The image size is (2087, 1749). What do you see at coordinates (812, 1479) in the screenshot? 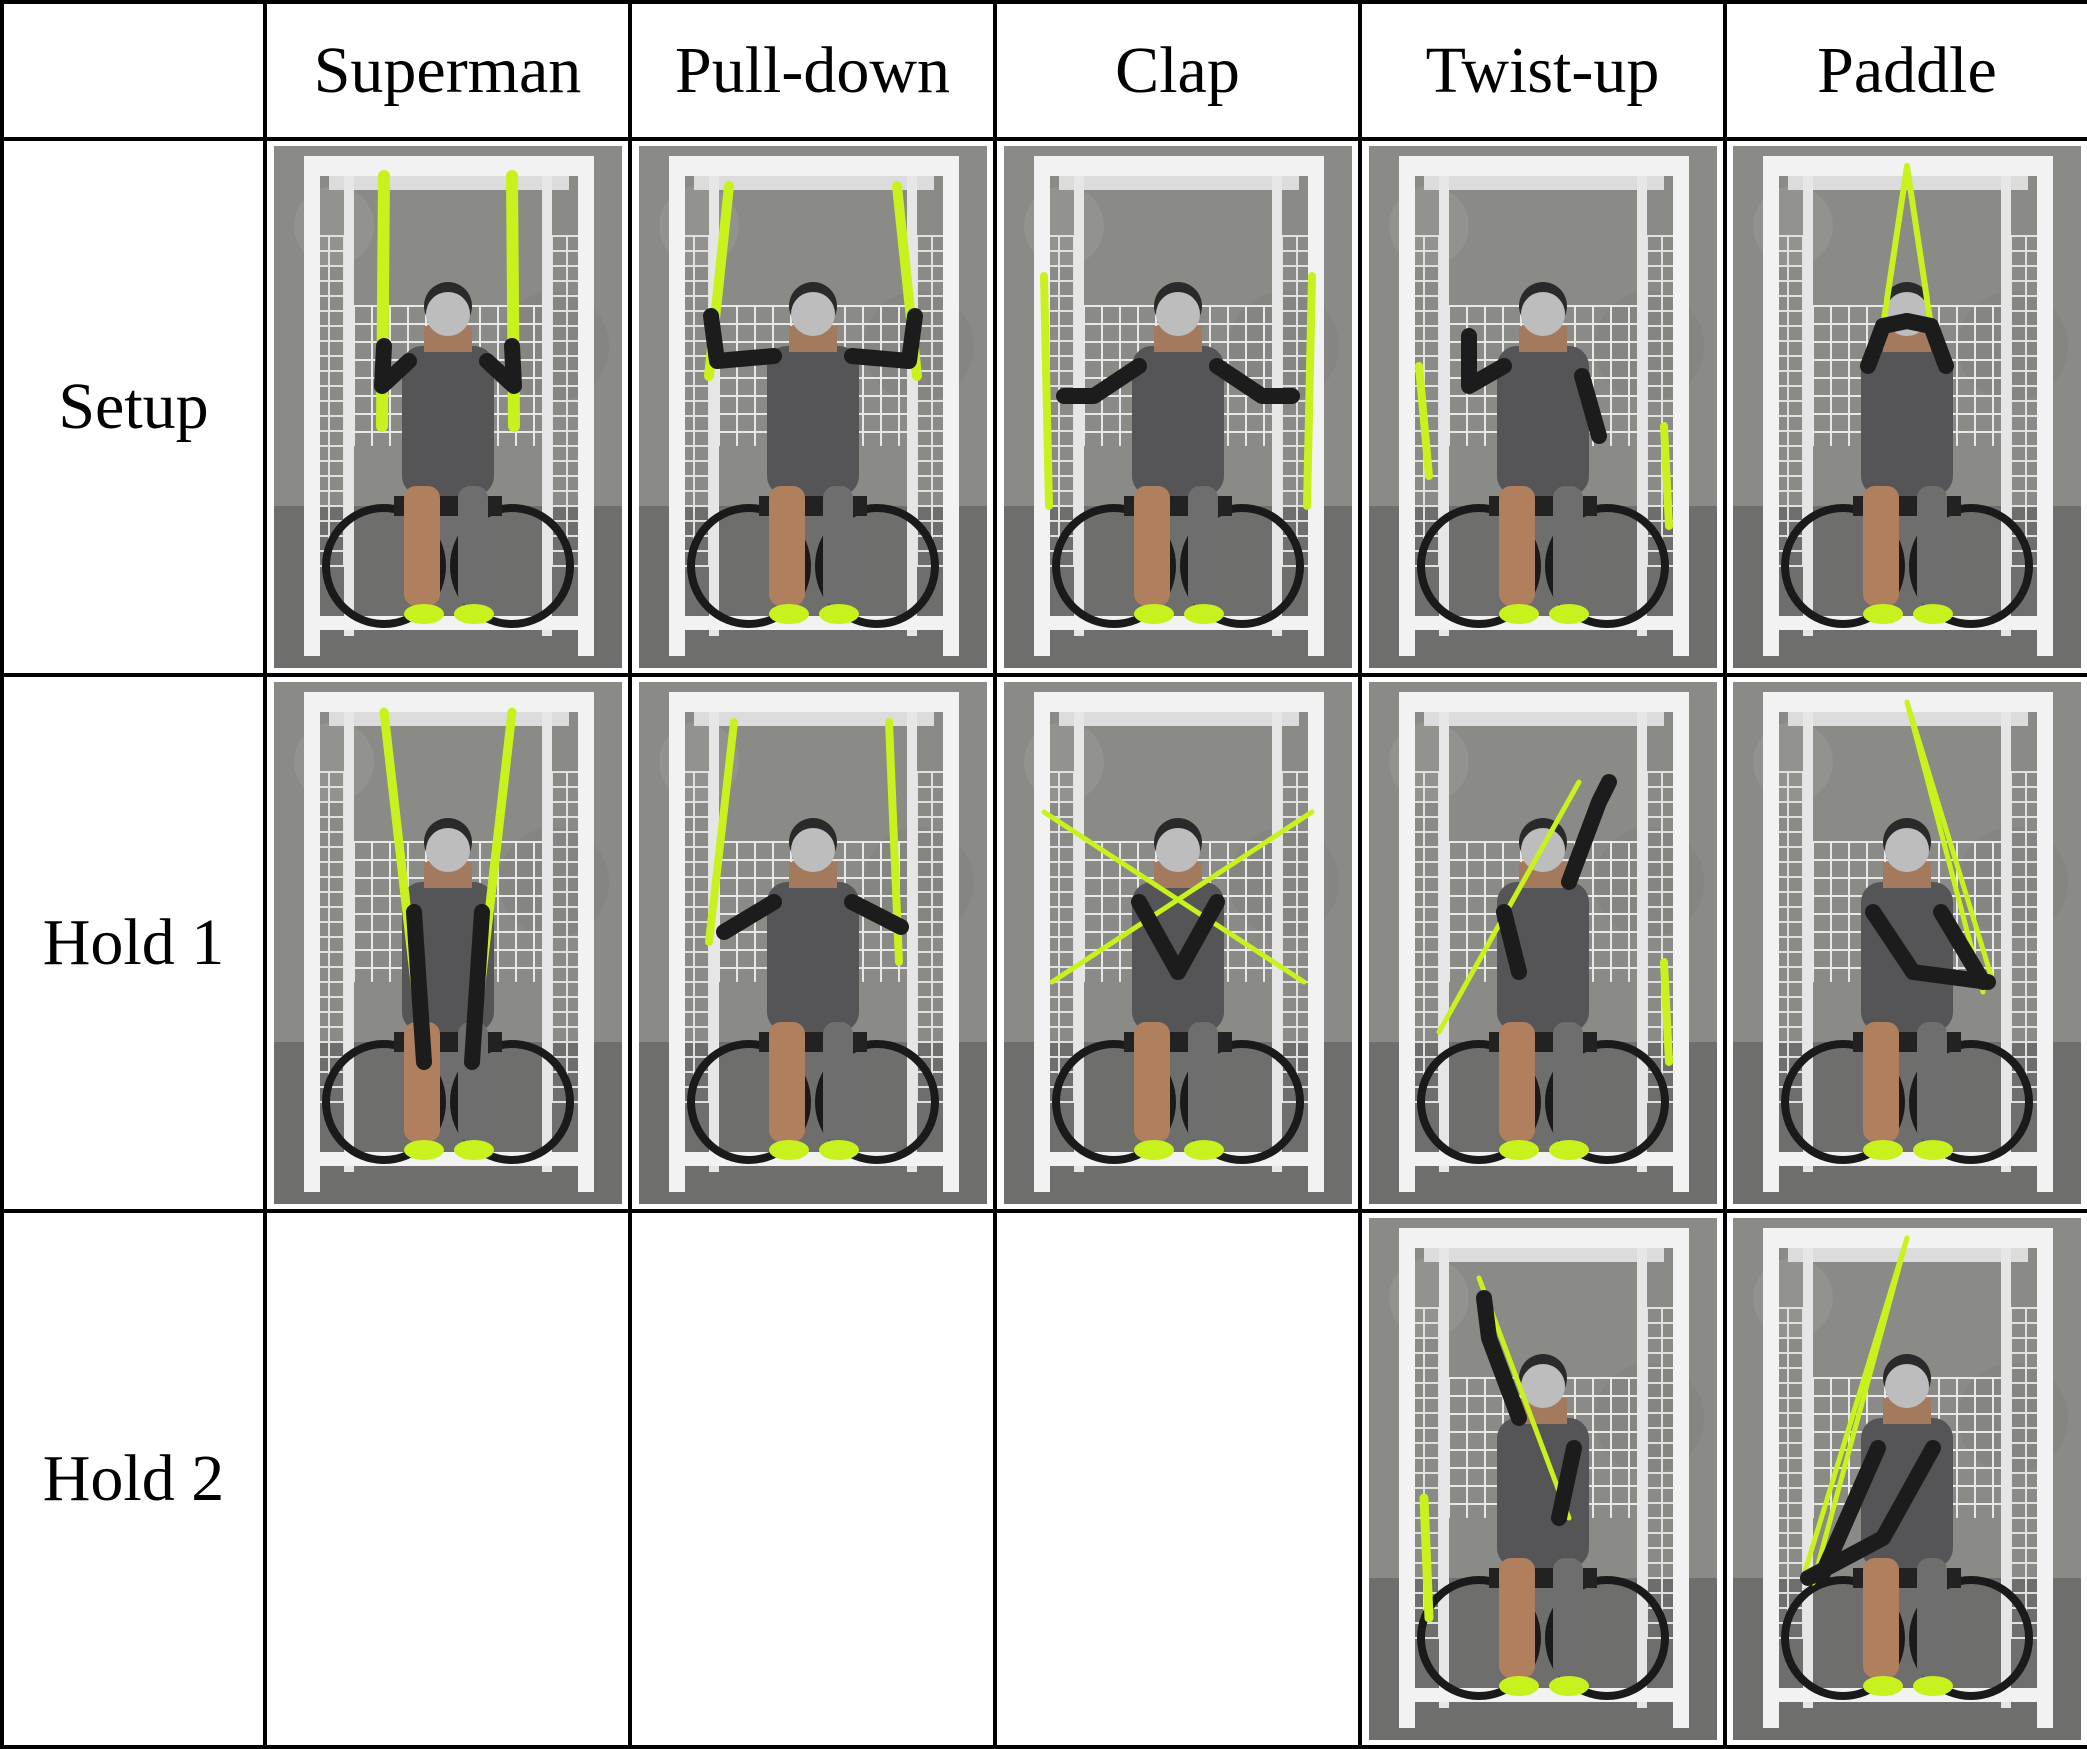
I see `cell-pull-down-hold-2-empty` at bounding box center [812, 1479].